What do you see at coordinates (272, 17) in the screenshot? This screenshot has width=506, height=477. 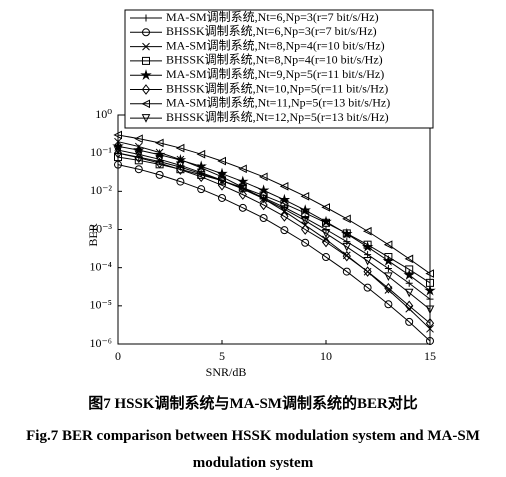 I see `legend-label: MA-SM调制系统,Nt=6,Np=3(r=7 bit/s/Hz)` at bounding box center [272, 17].